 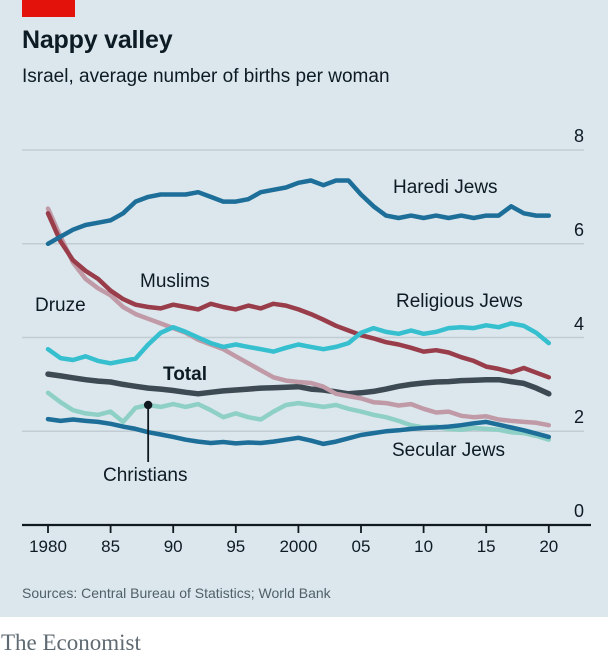 I want to click on x-tick-label-95: 95, so click(x=236, y=546).